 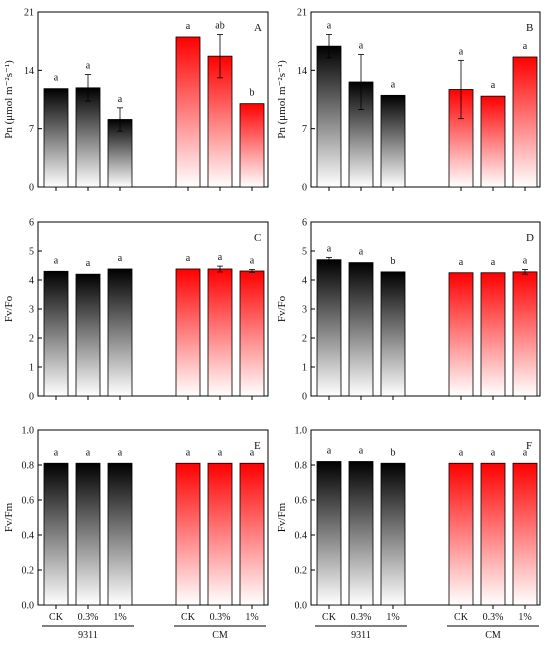 I want to click on group-label: CM, so click(x=220, y=635).